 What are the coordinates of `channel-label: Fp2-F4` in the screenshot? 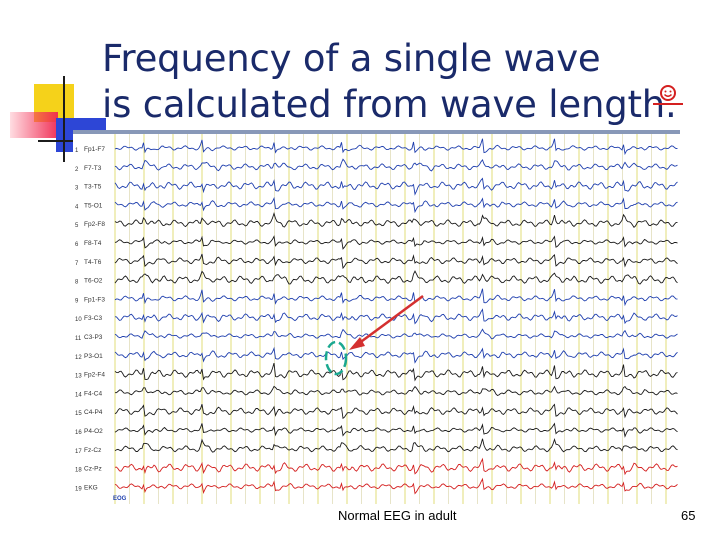 It's located at (94, 375).